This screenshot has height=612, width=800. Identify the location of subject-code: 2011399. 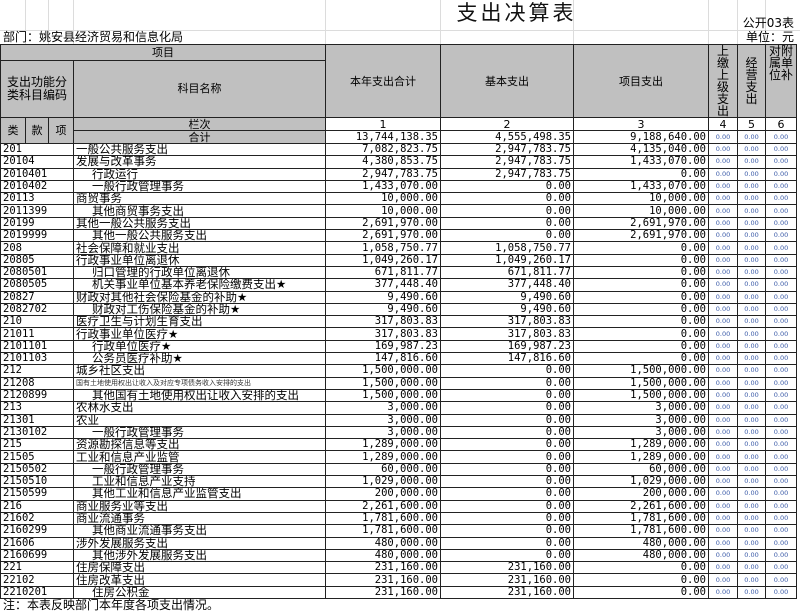
(37, 211).